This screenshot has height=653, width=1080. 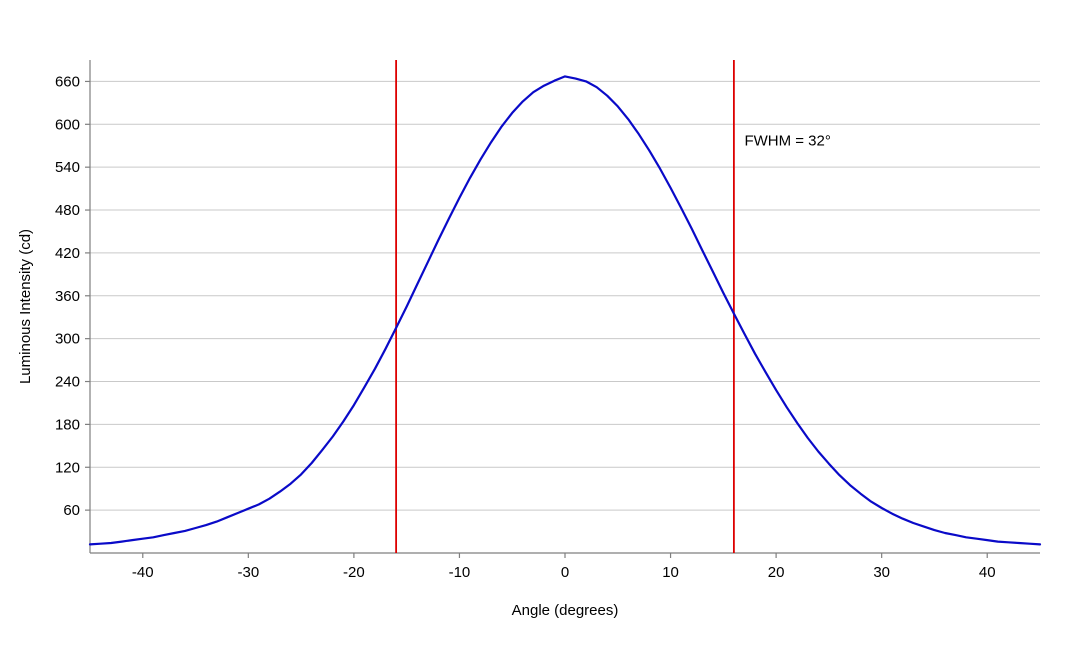 I want to click on x-tick-label-20: 20, so click(x=776, y=572).